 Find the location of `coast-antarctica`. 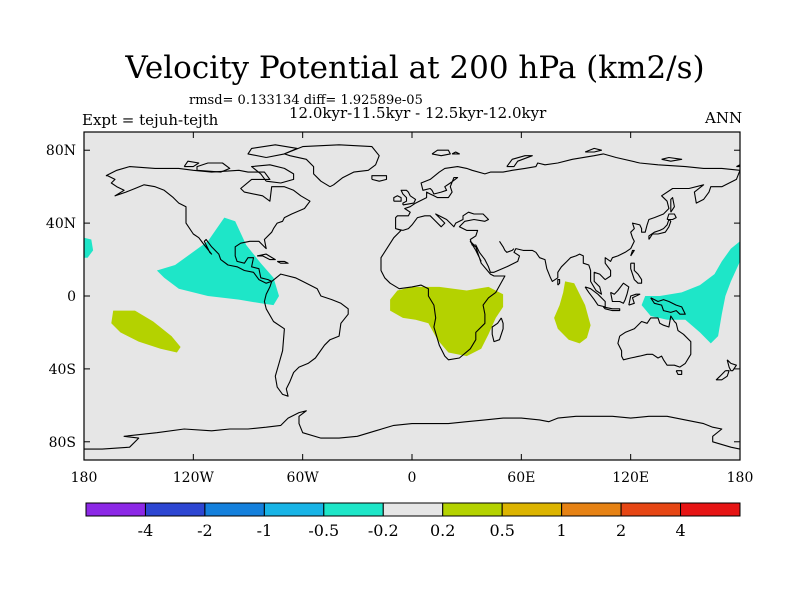

coast-antarctica is located at coordinates (412, 430).